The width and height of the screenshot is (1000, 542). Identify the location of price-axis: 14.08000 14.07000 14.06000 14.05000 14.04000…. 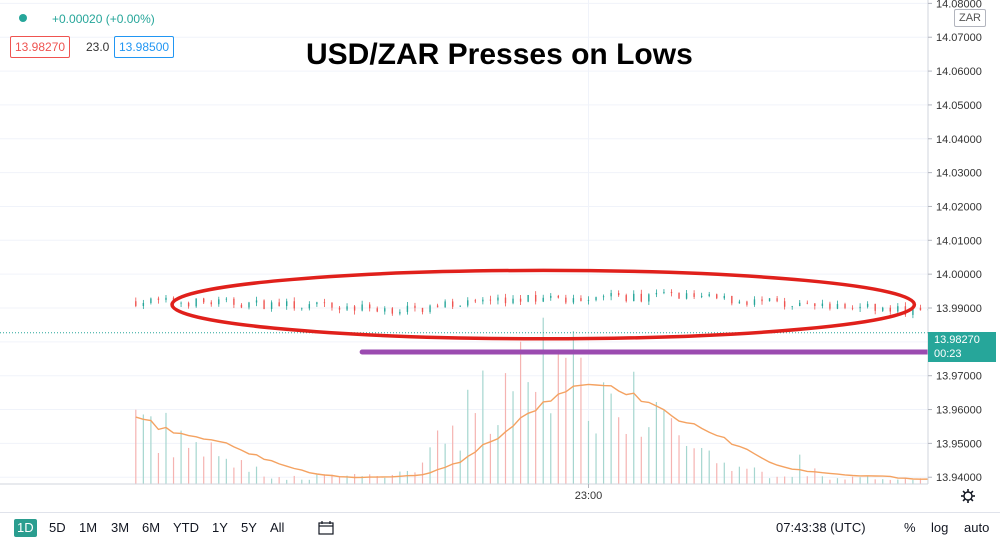
(963, 242).